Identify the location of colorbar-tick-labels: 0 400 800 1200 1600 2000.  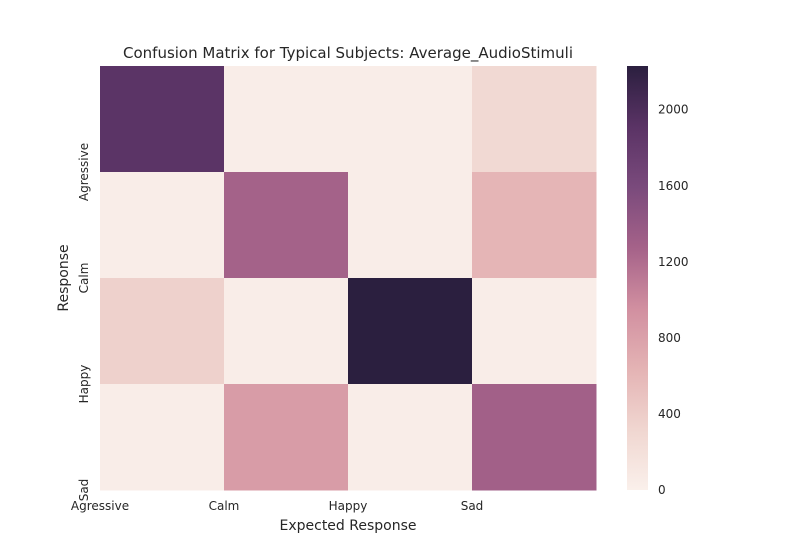
(673, 300).